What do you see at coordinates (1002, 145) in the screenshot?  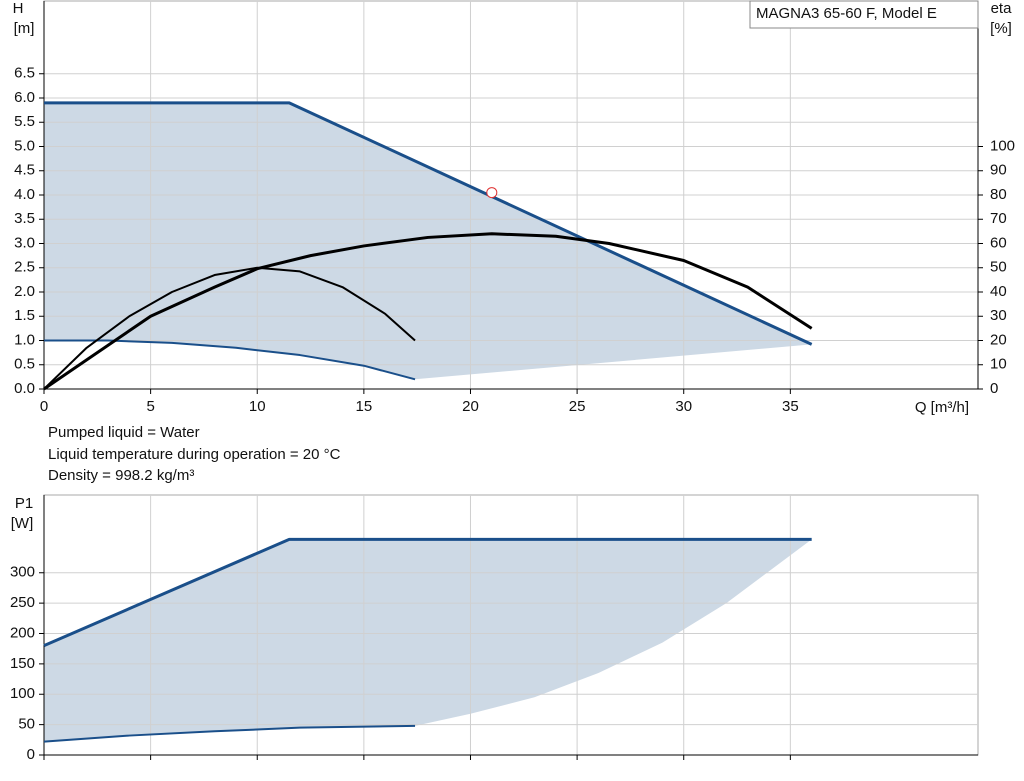 I see `y2-tick-label: 100` at bounding box center [1002, 145].